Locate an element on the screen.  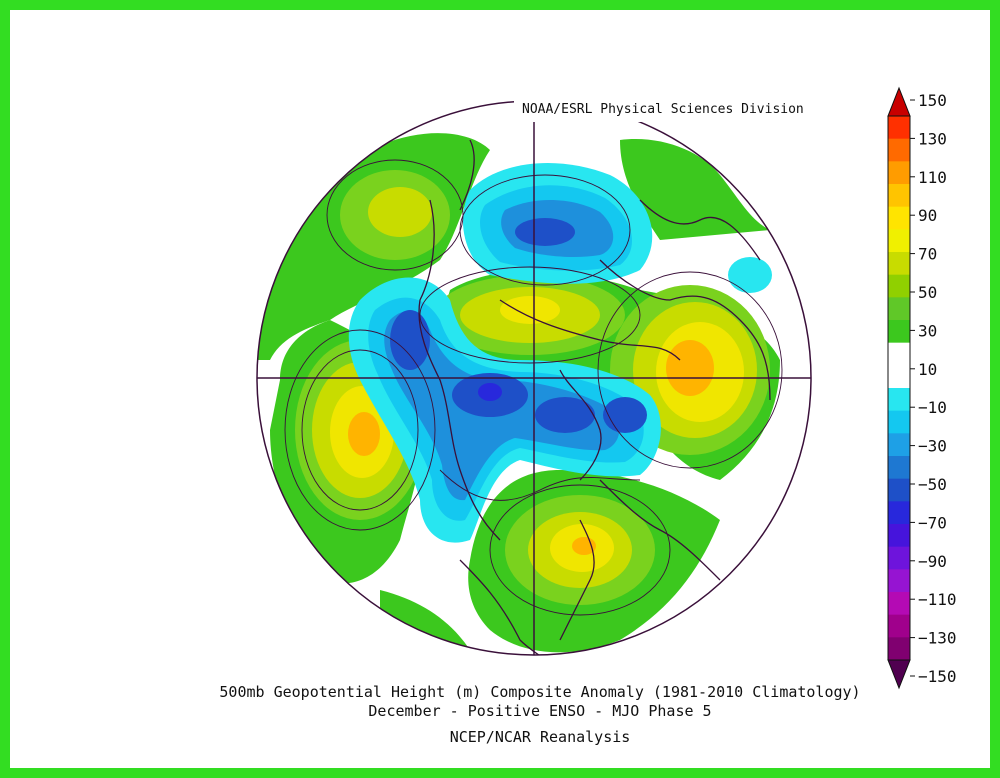
colorbar-tick-label: −70 is located at coordinates (932, 522).